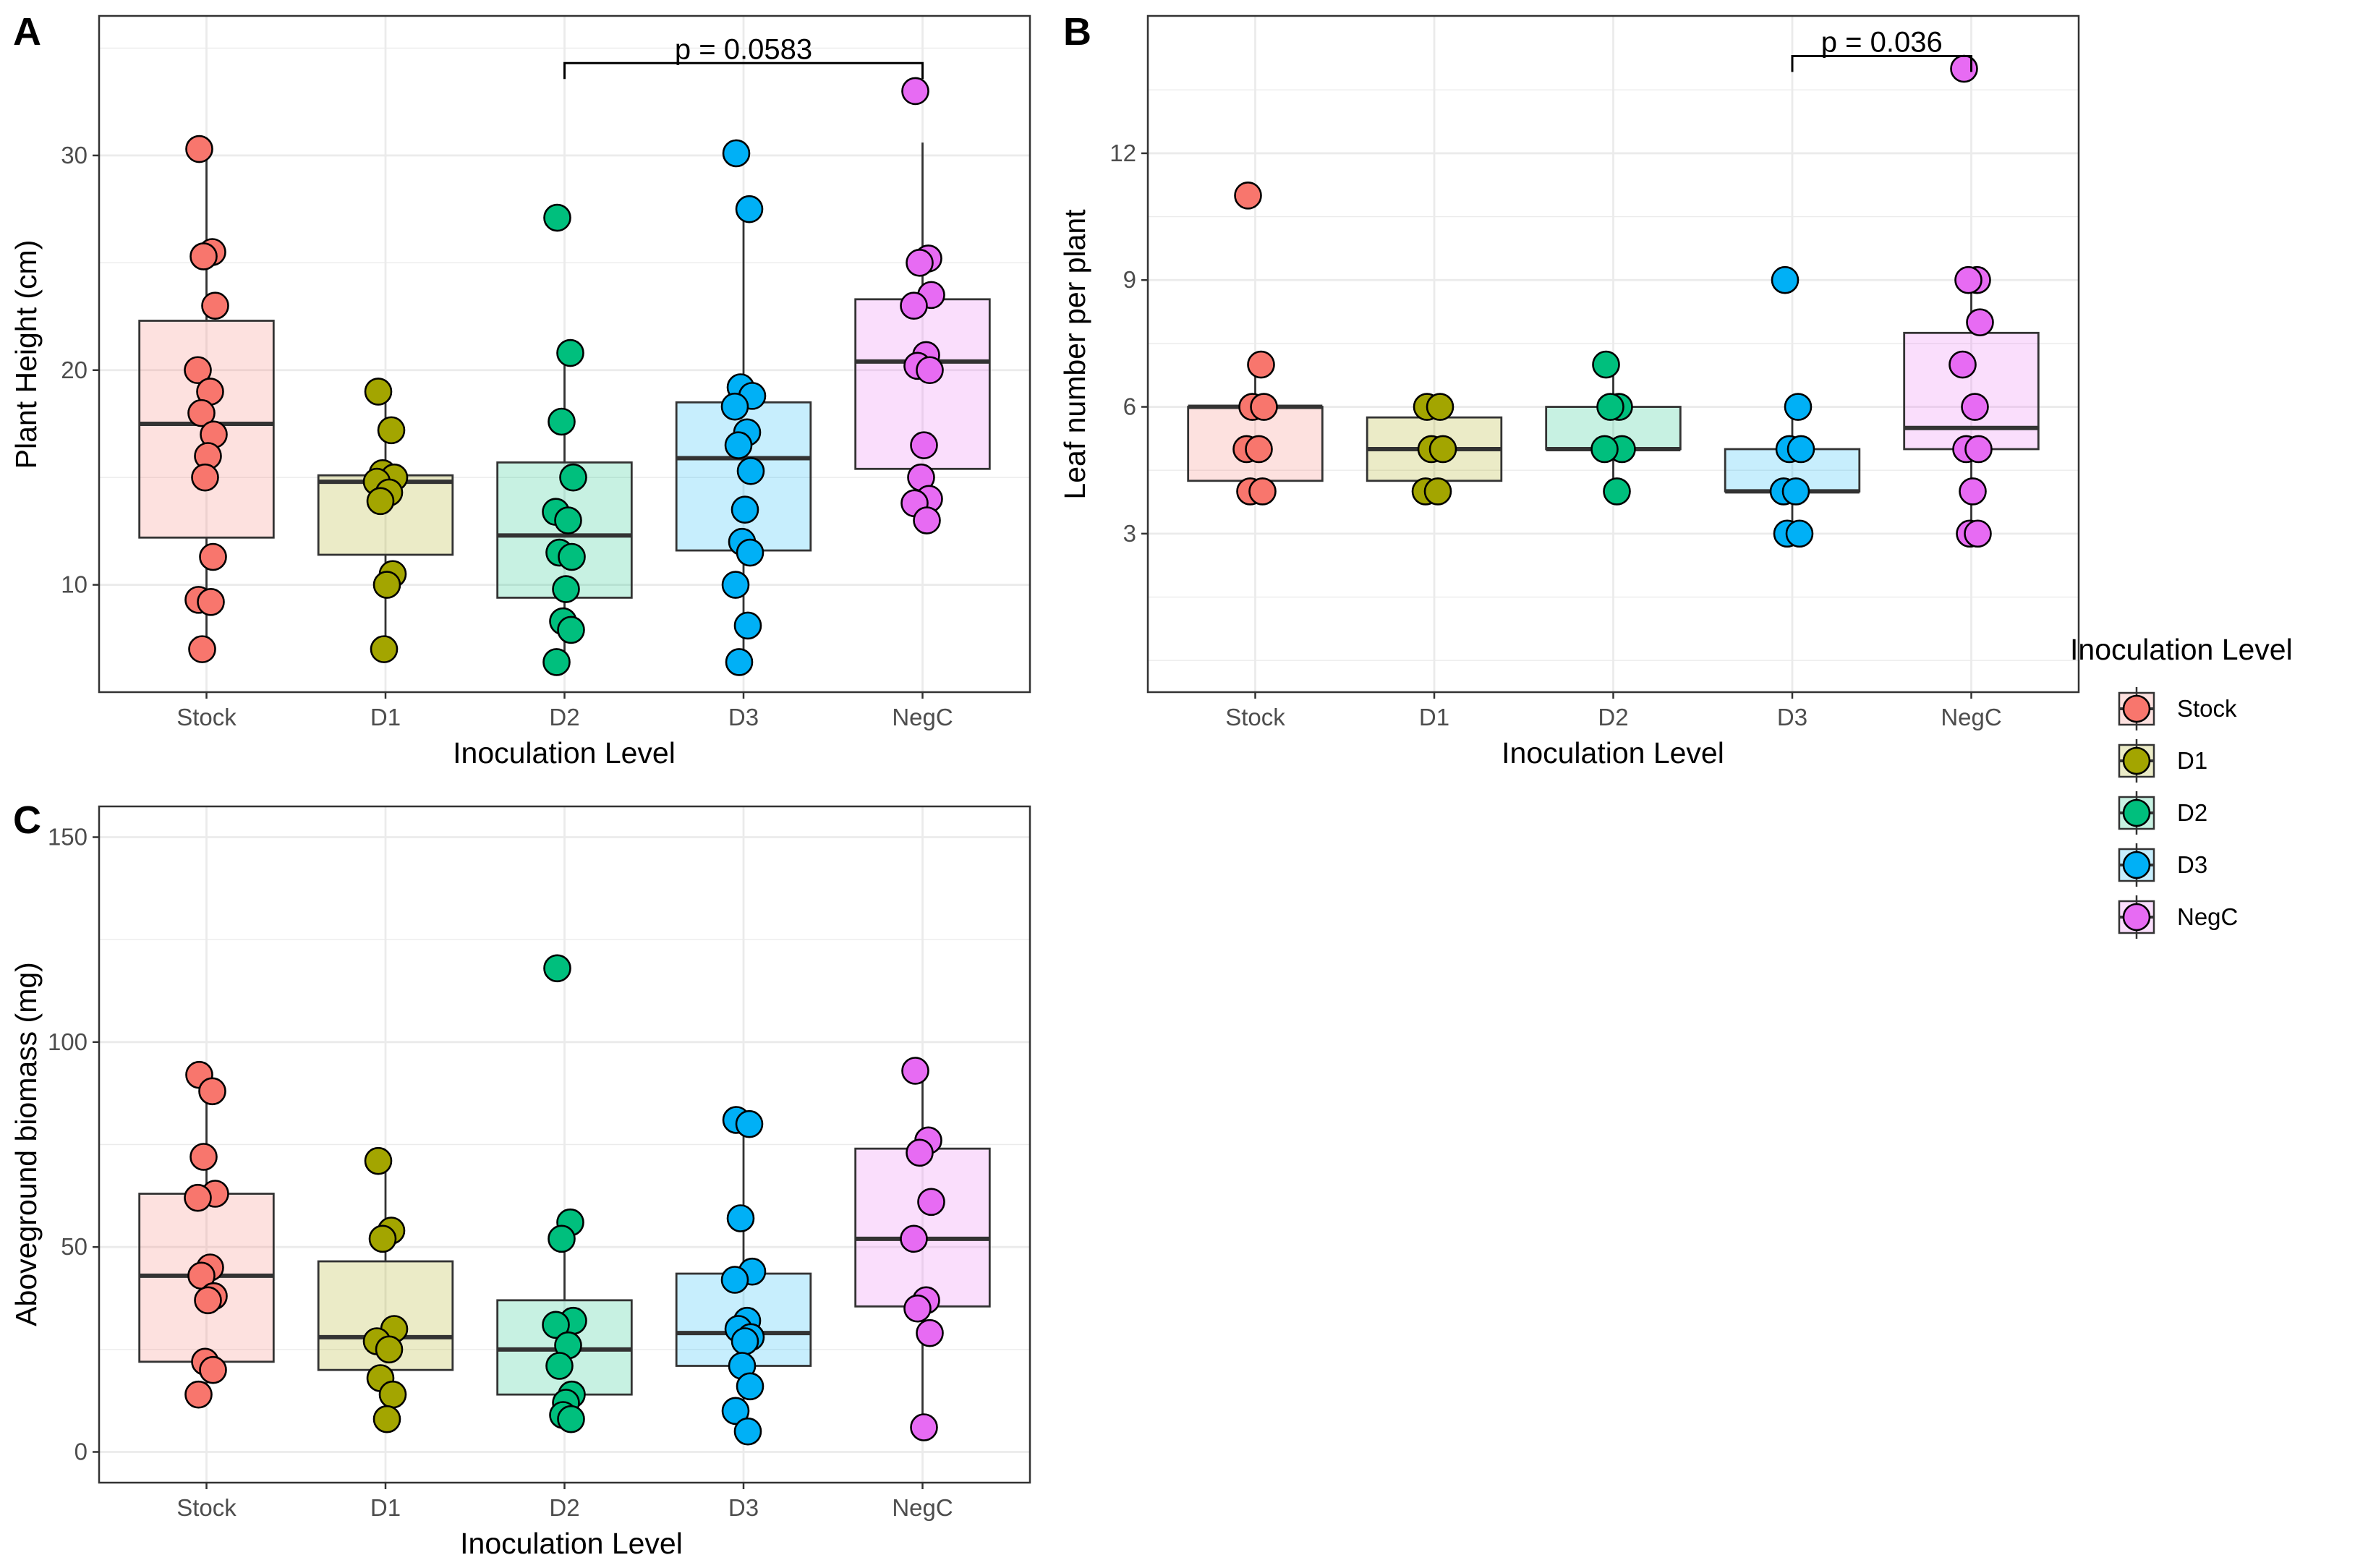 The width and height of the screenshot is (2368, 1568). Describe the element at coordinates (1792, 470) in the screenshot. I see `box-d3` at that location.